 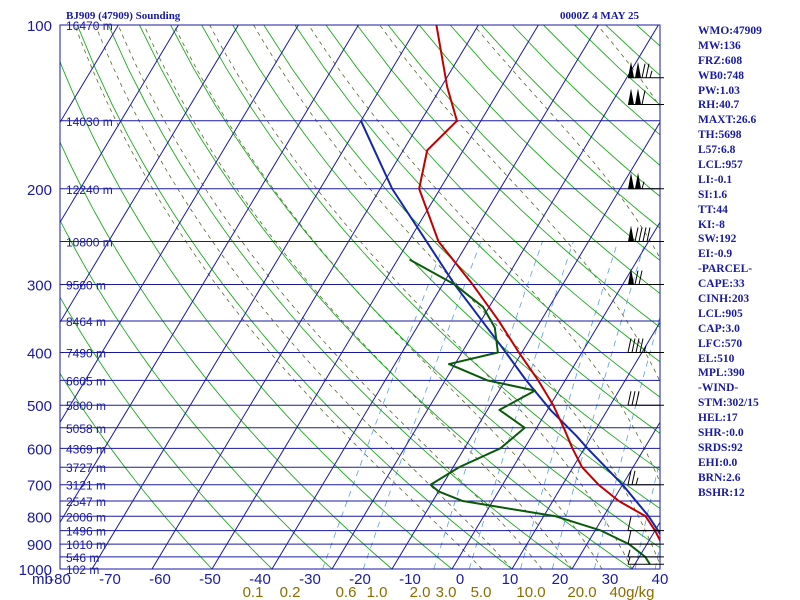 What do you see at coordinates (86, 354) in the screenshot?
I see `height-label: 7490 m` at bounding box center [86, 354].